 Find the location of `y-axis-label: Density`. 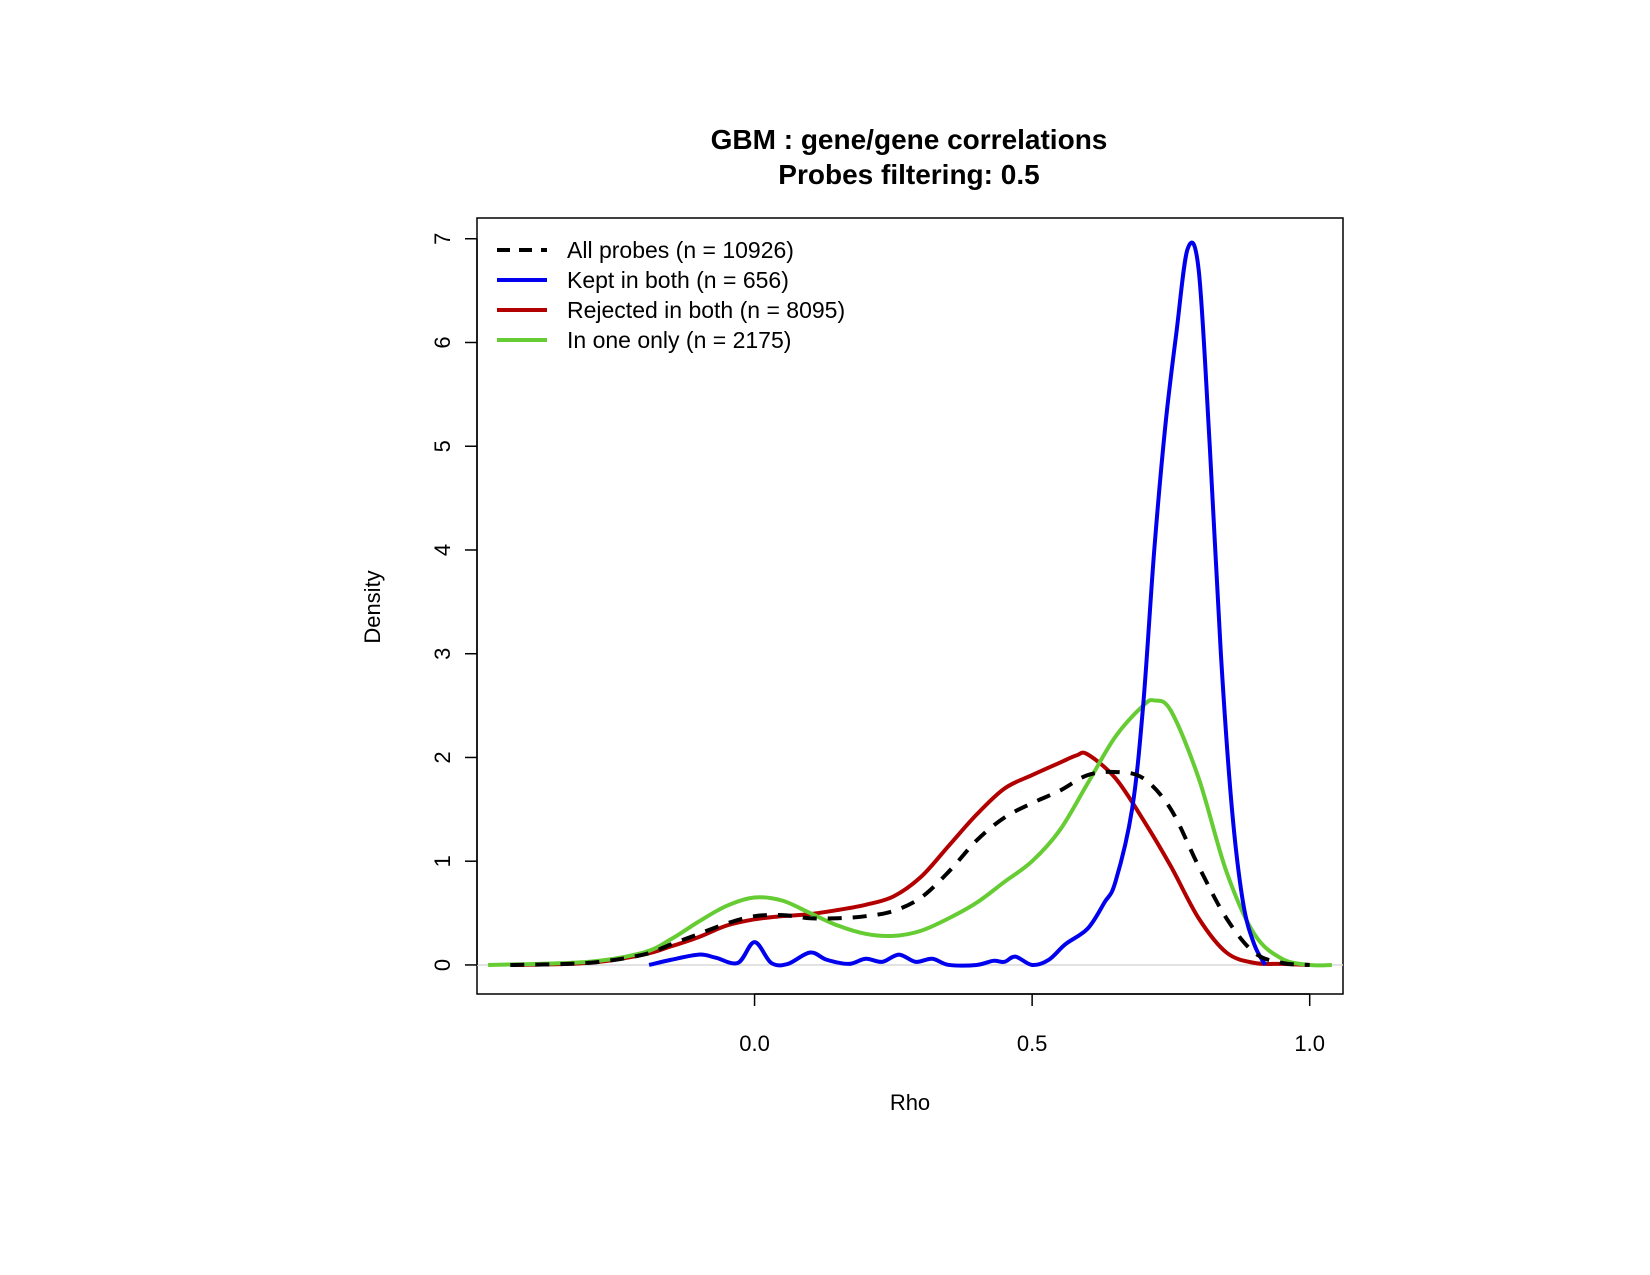

y-axis-label: Density is located at coordinates (372, 606).